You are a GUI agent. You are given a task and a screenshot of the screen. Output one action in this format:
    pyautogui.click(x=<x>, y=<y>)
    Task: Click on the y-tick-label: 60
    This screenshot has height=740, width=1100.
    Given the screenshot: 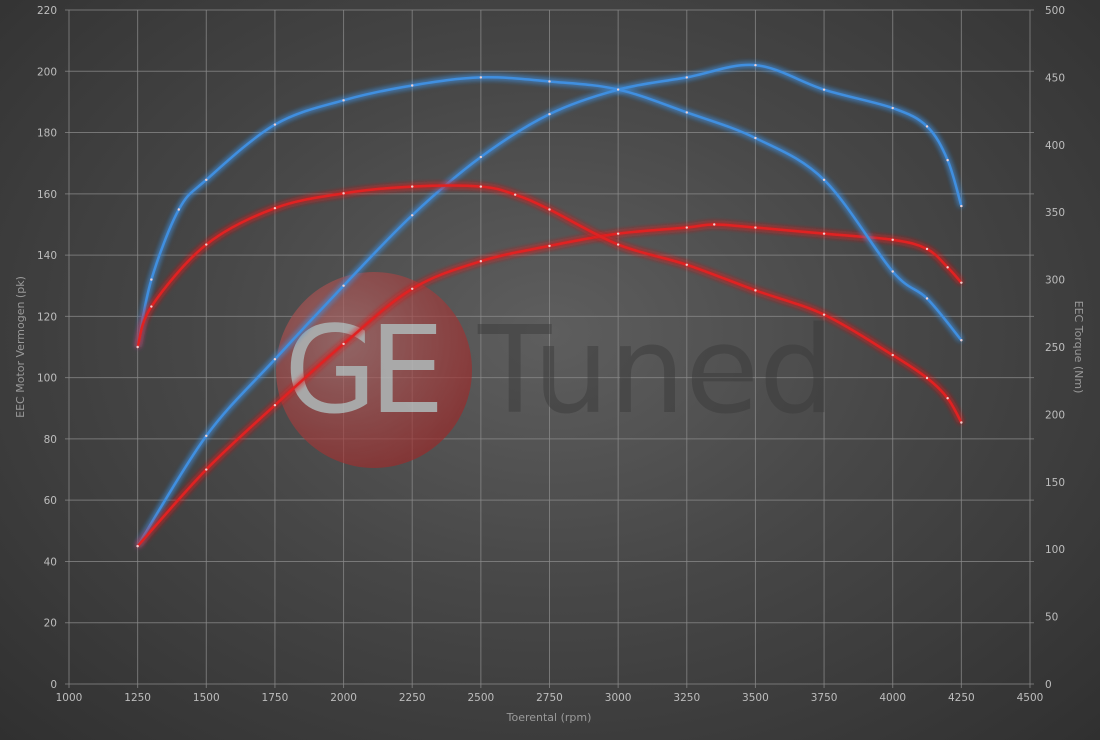 What is the action you would take?
    pyautogui.click(x=50, y=501)
    